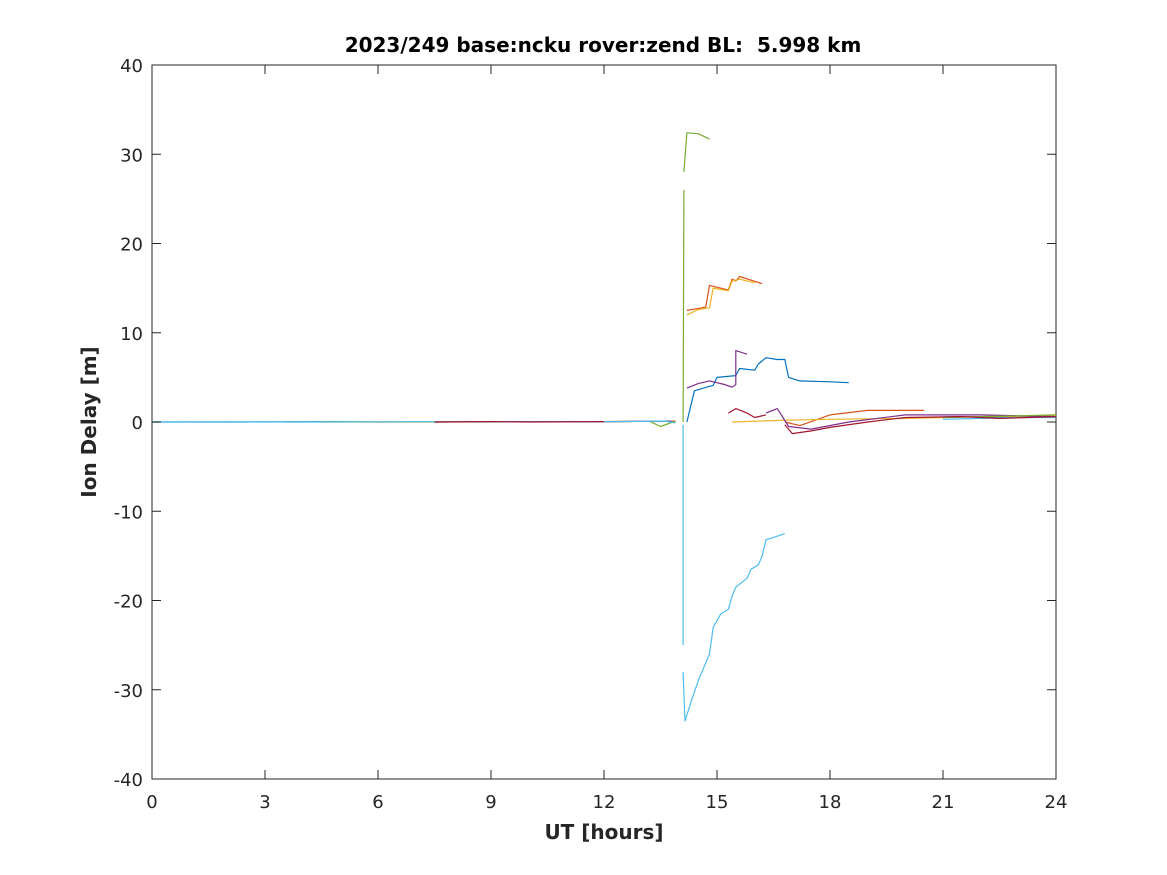 The height and width of the screenshot is (875, 1167). Describe the element at coordinates (151, 802) in the screenshot. I see `x-tick-label: 0` at that location.